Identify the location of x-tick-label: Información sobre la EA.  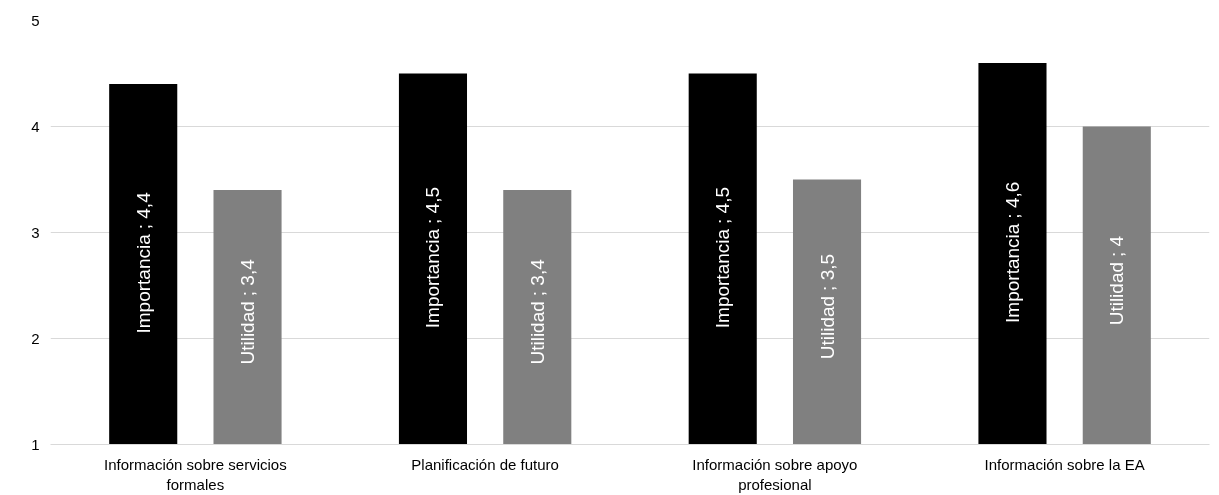
(1064, 464).